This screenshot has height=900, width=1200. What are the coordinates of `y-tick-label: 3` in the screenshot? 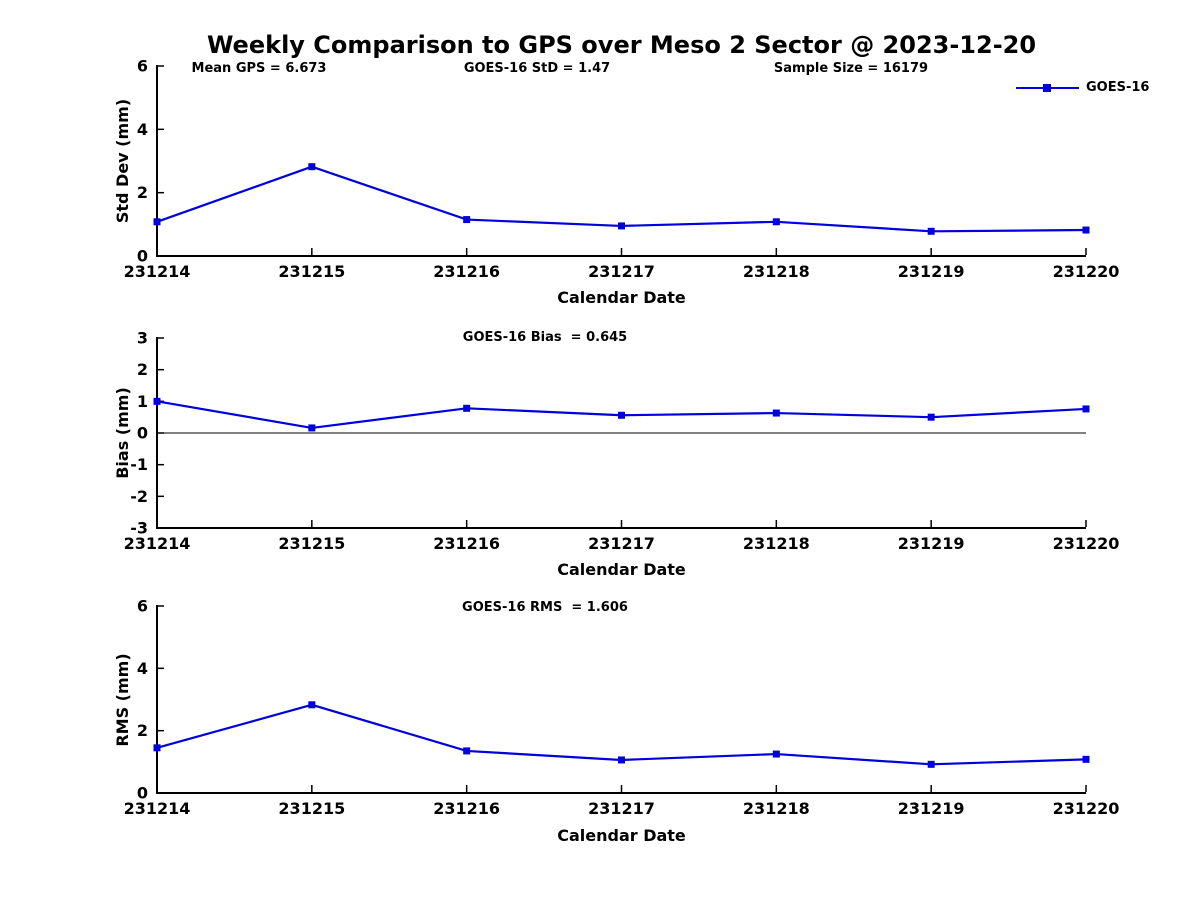 It's located at (142, 338).